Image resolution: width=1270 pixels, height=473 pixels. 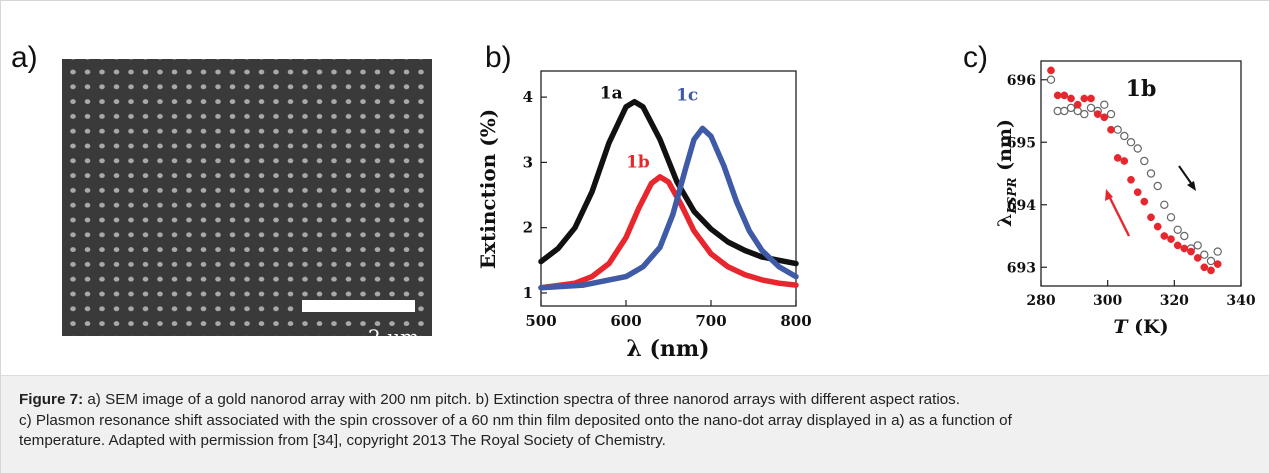 What do you see at coordinates (1107, 301) in the screenshot?
I see `lspr-x-tick-label: 300` at bounding box center [1107, 301].